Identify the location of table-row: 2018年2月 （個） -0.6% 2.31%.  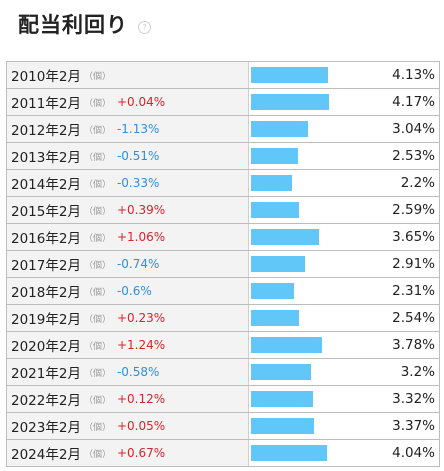
(223, 291).